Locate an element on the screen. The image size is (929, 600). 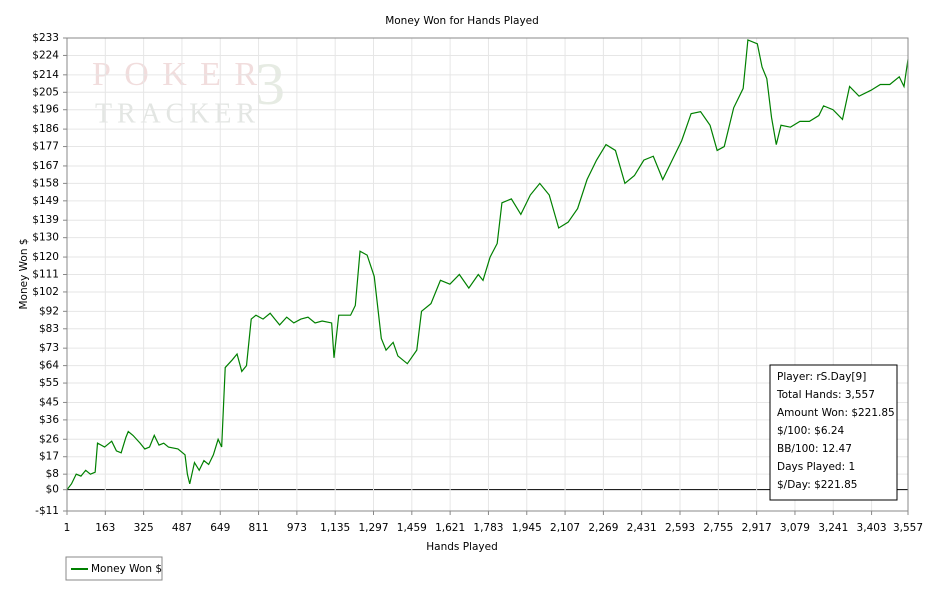
x-tick-label: 3,557 is located at coordinates (908, 528).